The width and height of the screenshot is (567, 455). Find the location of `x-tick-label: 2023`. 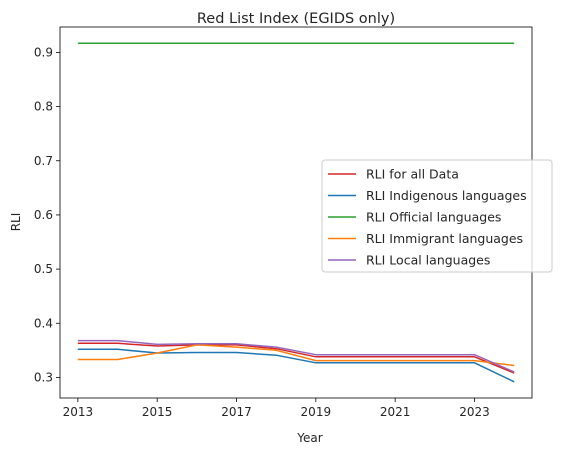

x-tick-label: 2023 is located at coordinates (474, 412).